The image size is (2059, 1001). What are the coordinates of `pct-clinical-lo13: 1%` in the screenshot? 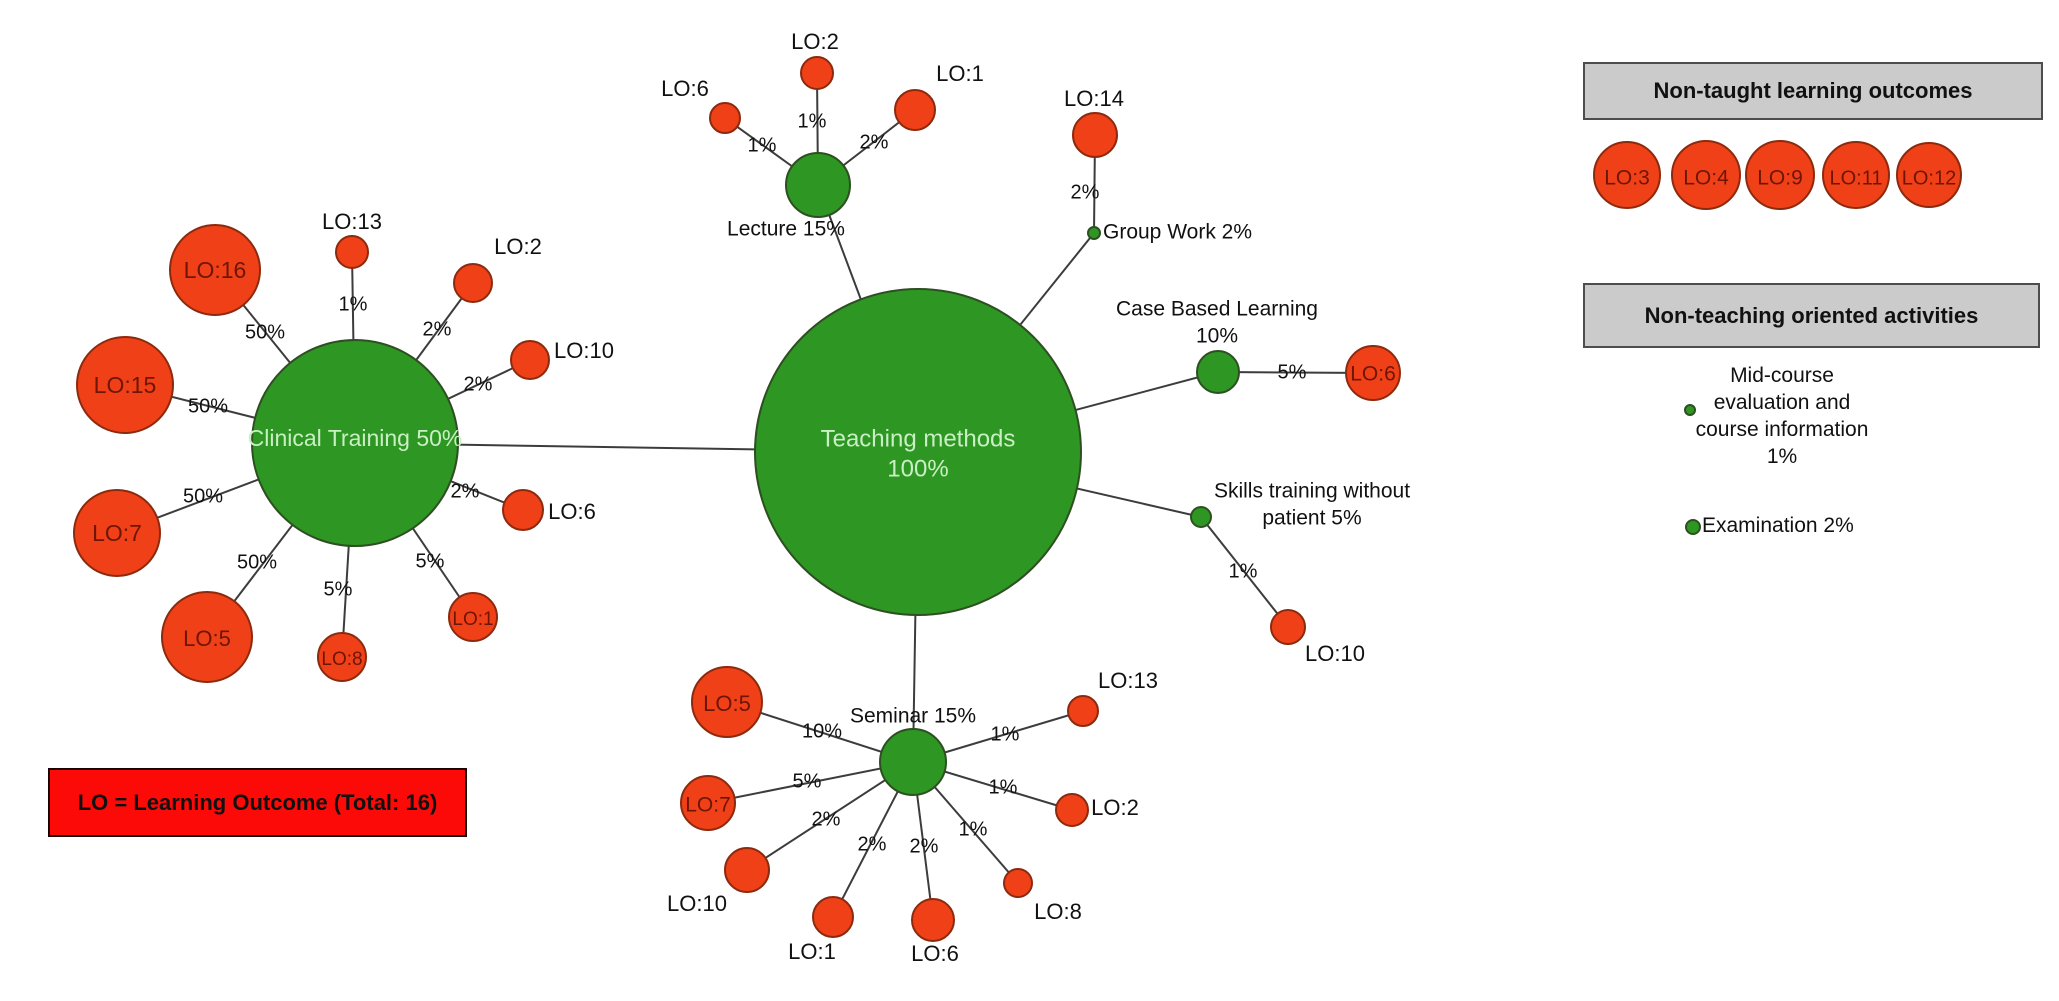 It's located at (353, 304).